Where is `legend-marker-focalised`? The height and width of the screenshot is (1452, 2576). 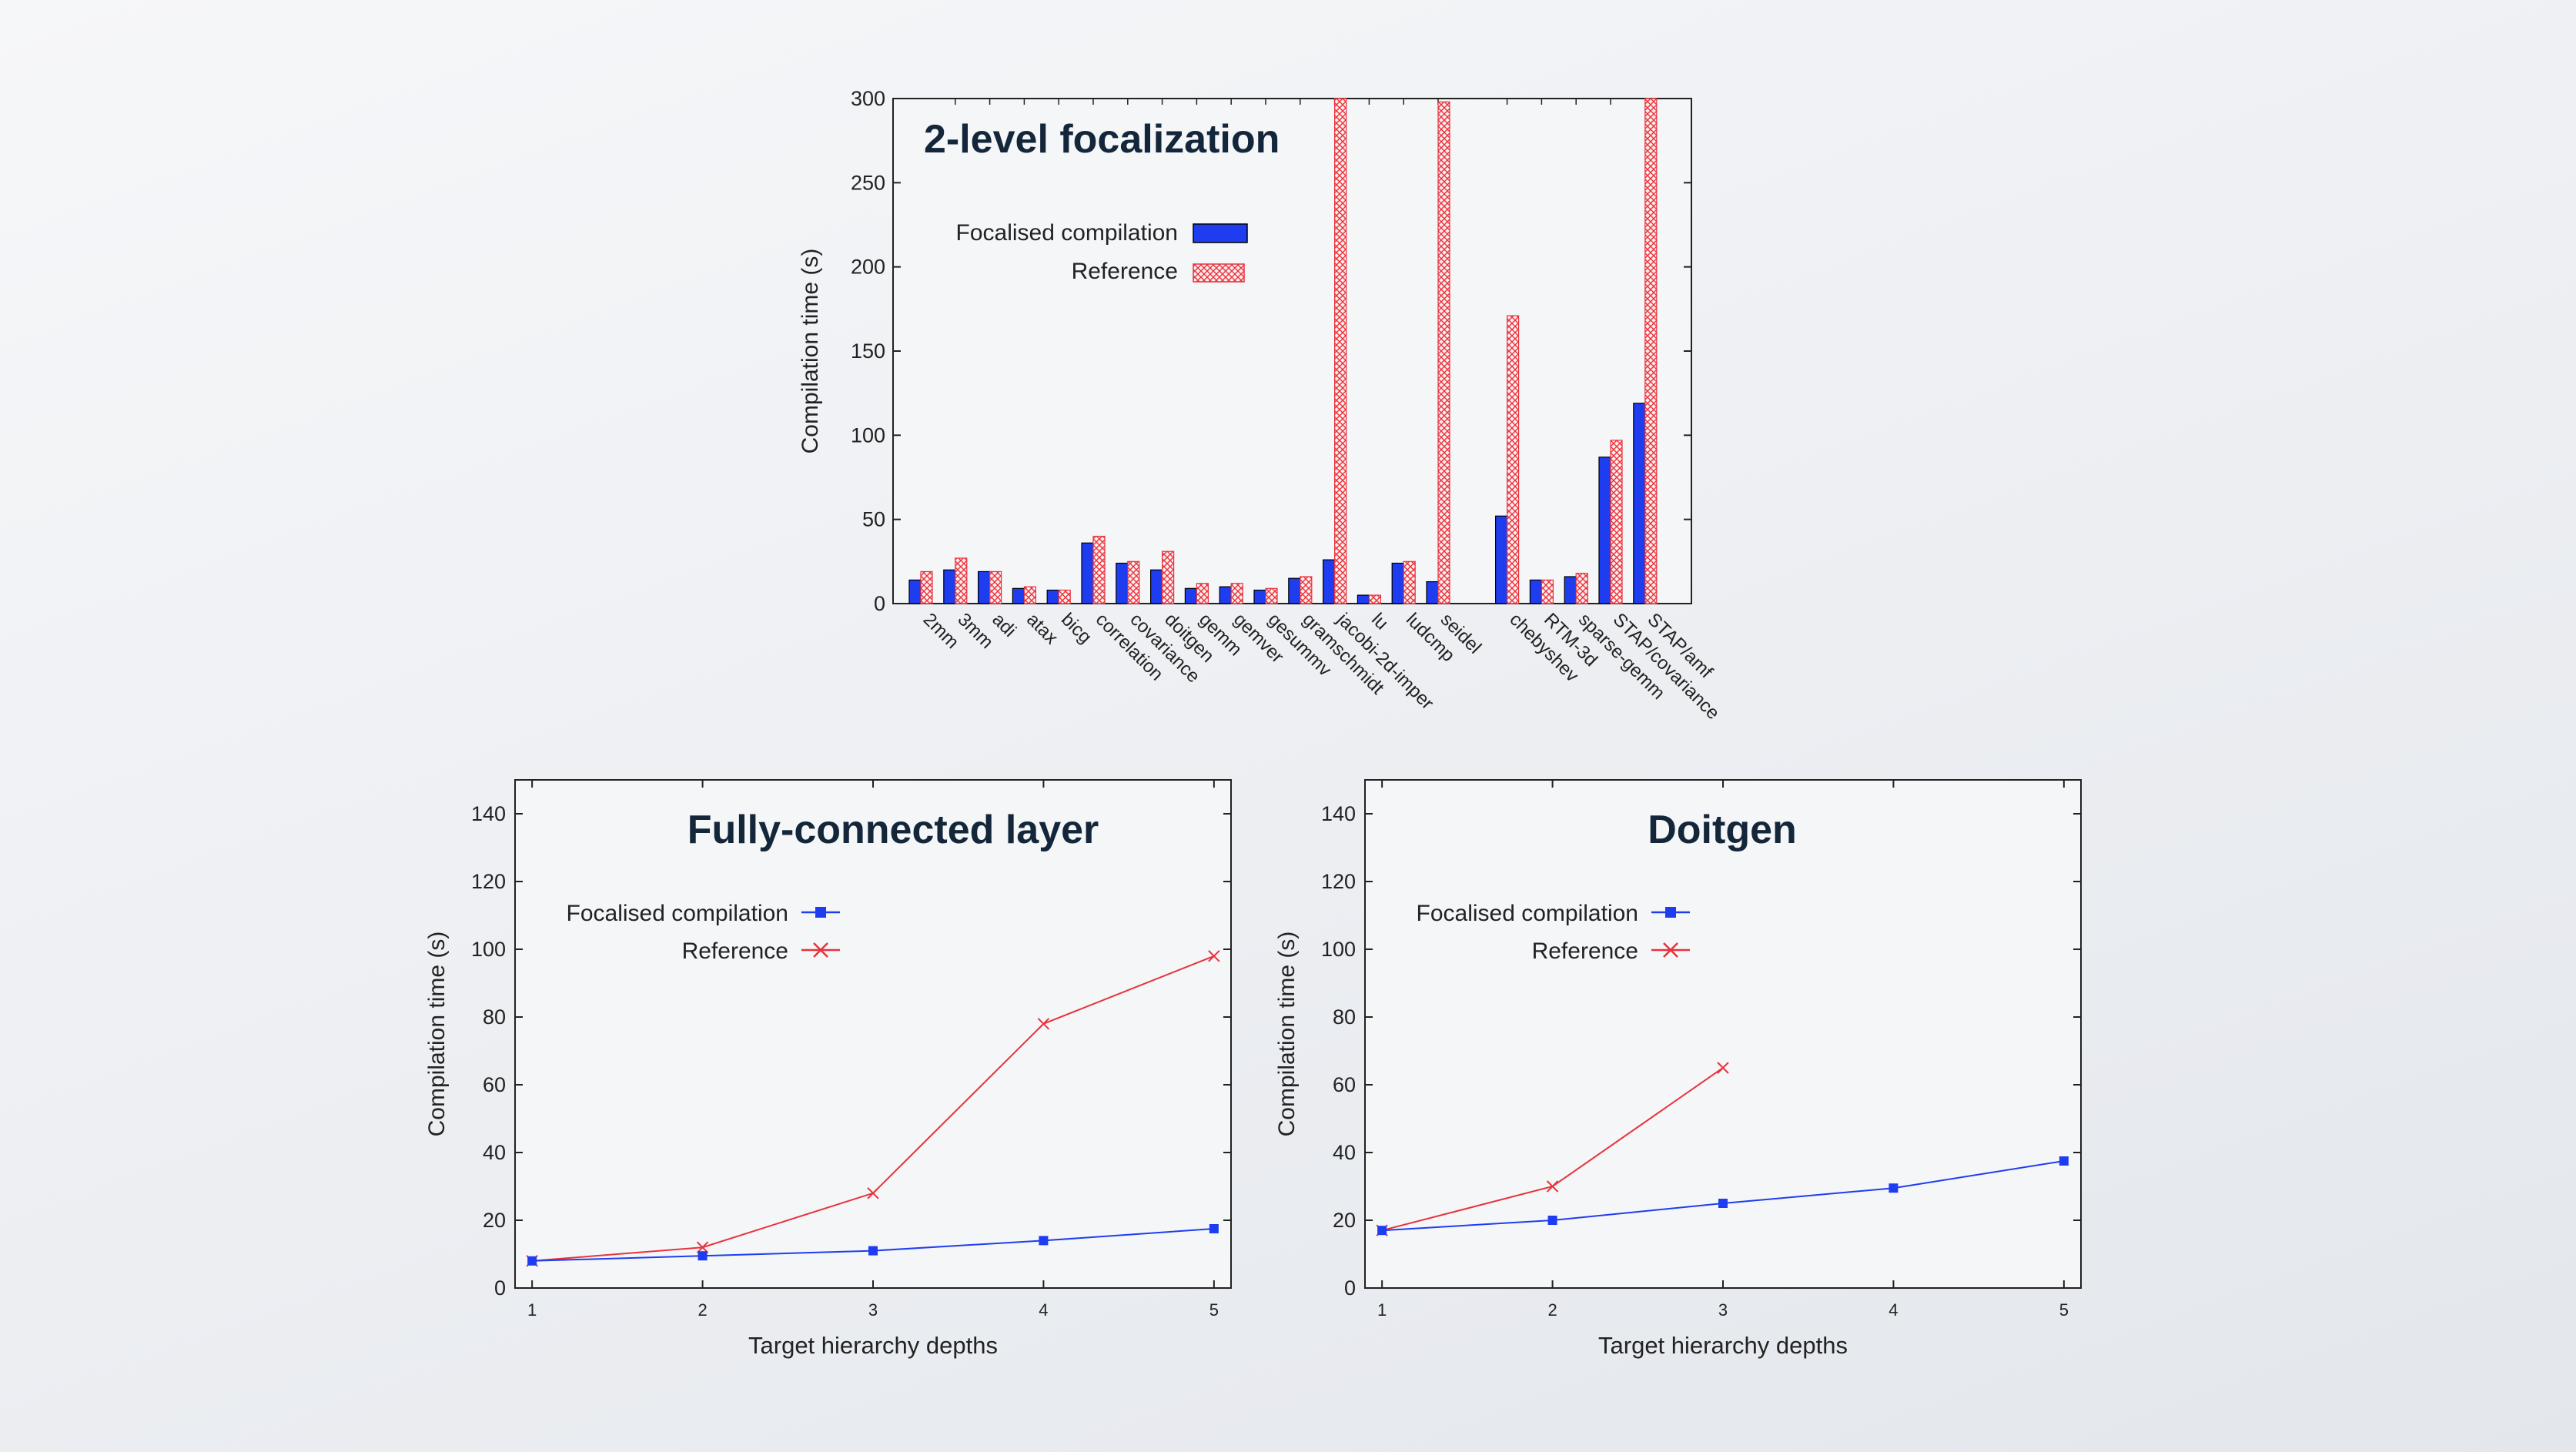
legend-marker-focalised is located at coordinates (1671, 912).